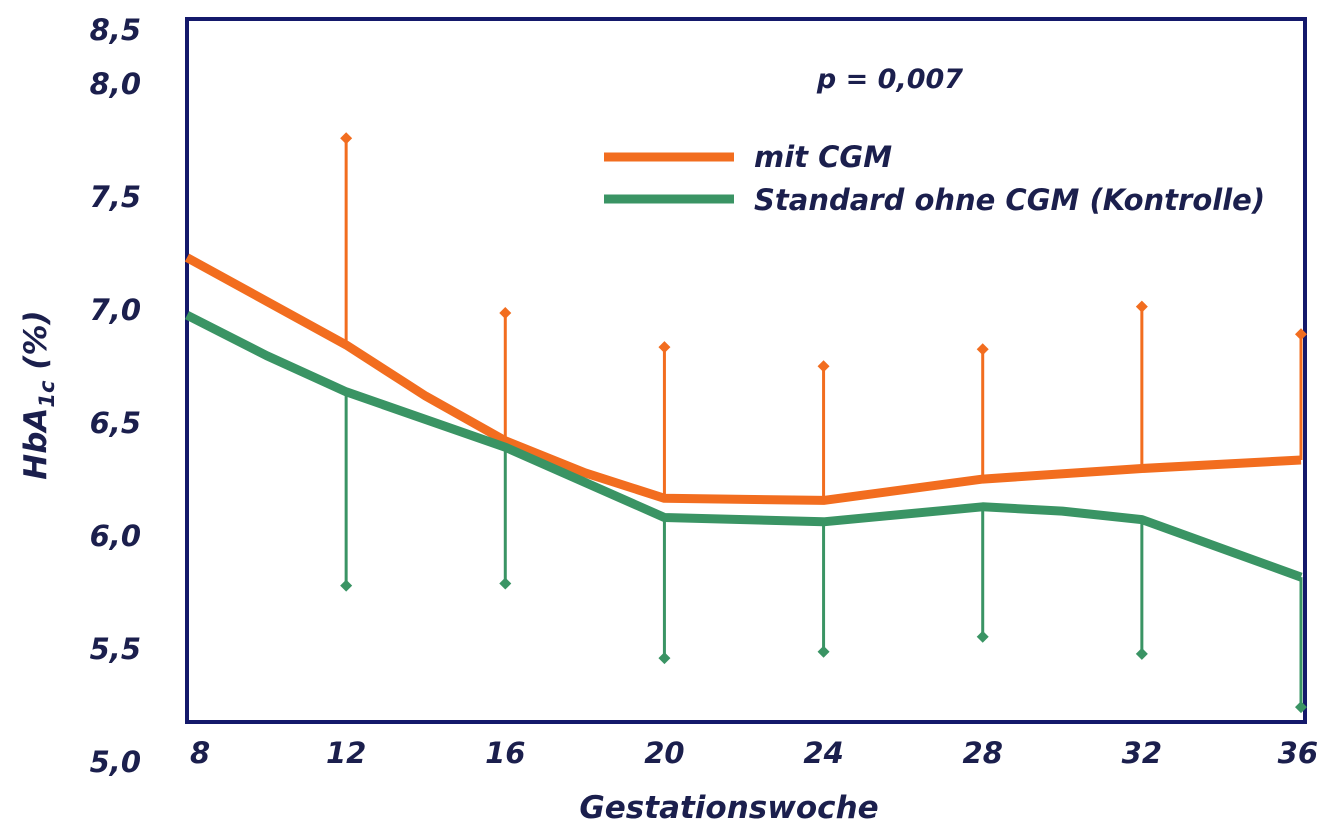 Image resolution: width=1322 pixels, height=832 pixels. Describe the element at coordinates (36, 345) in the screenshot. I see `y-axis-title-unit: (%)` at that location.